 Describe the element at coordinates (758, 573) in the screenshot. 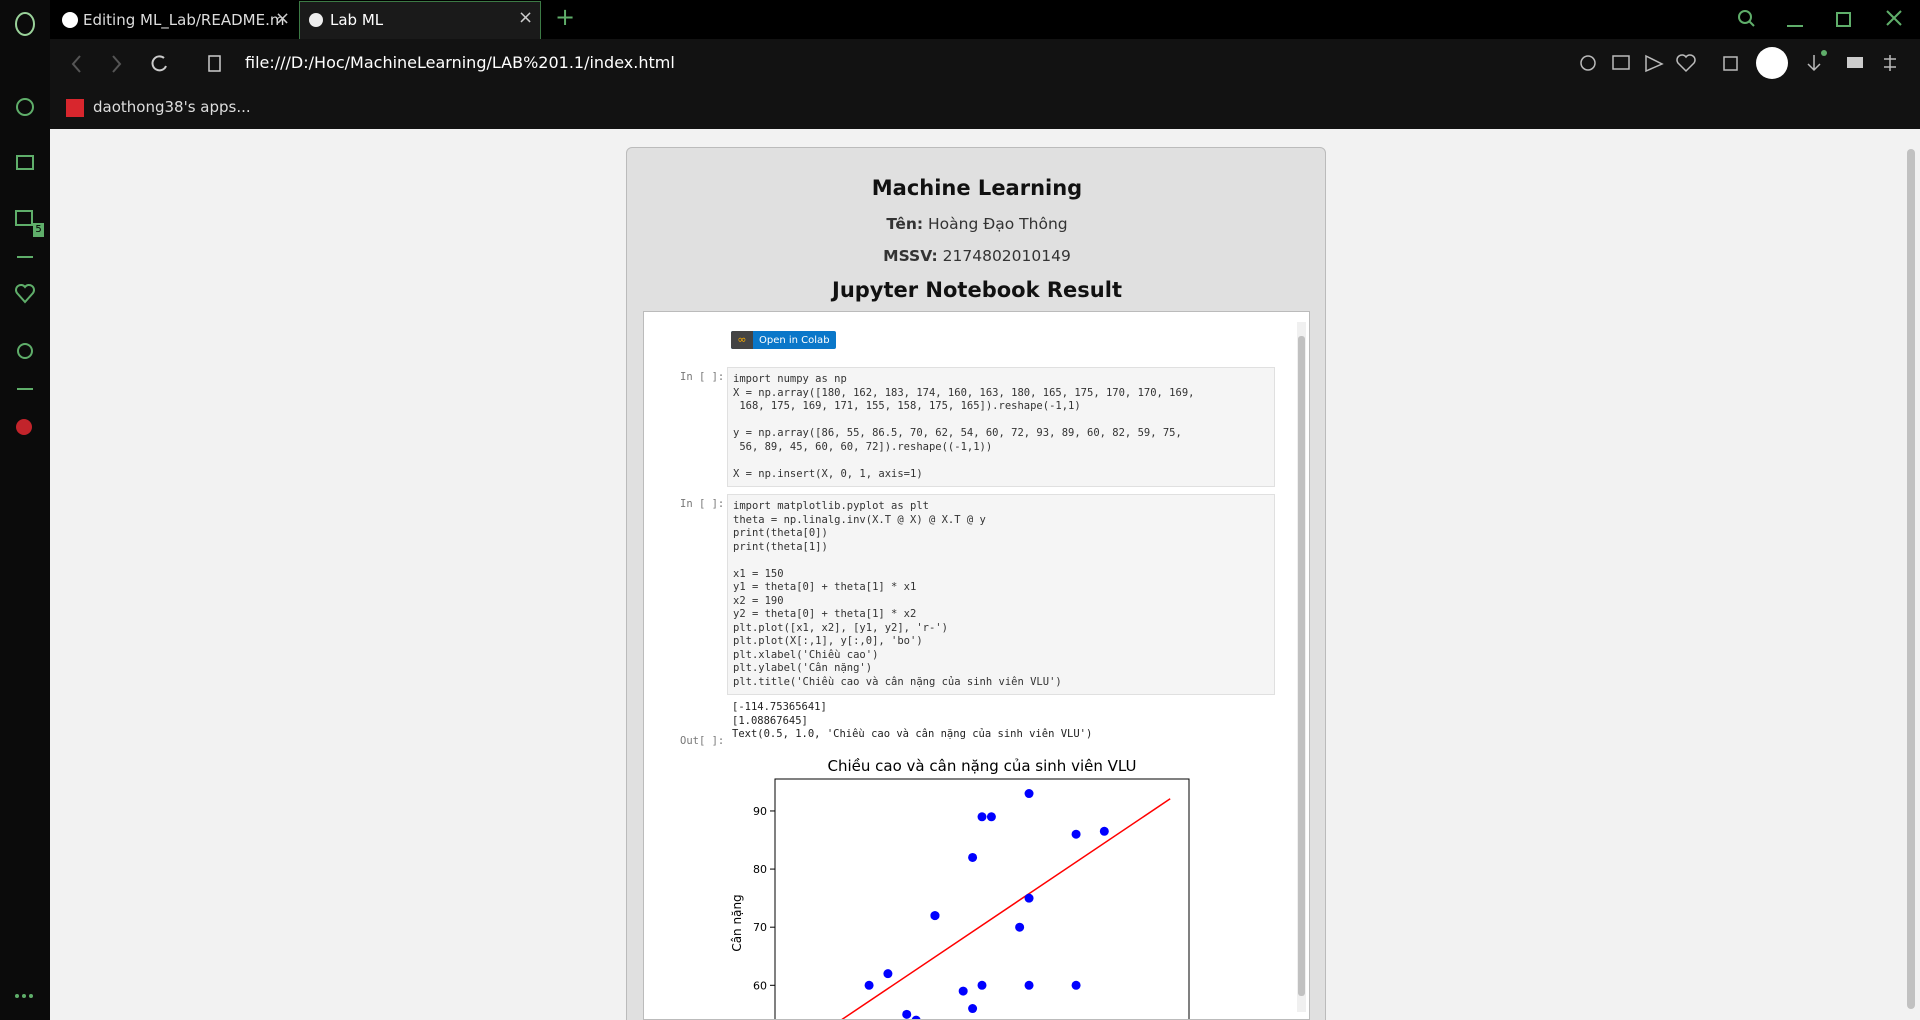

I see `code-line: x1 = 150` at that location.